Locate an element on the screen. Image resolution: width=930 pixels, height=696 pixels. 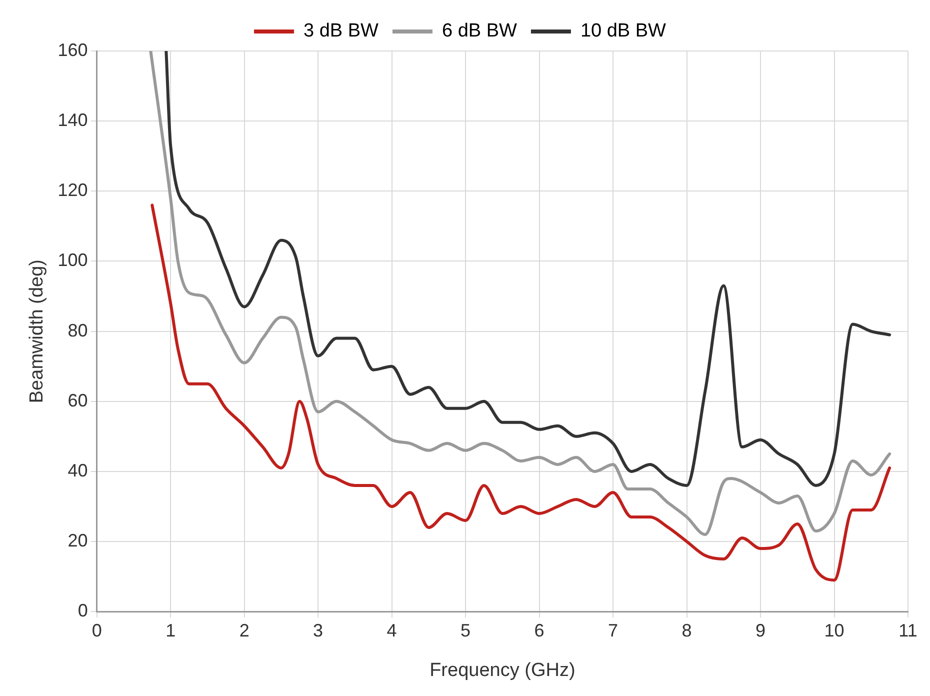
y-tick-label: 140 is located at coordinates (73, 120).